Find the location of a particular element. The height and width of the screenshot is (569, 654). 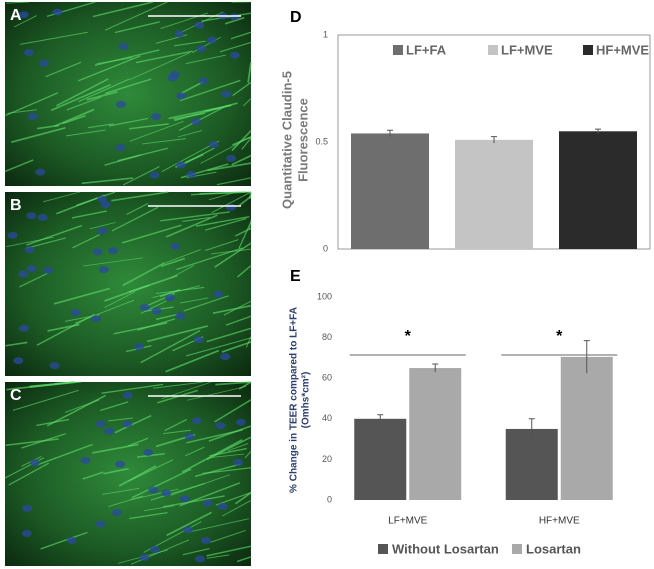

y-tick-label: 80 is located at coordinates (327, 337).